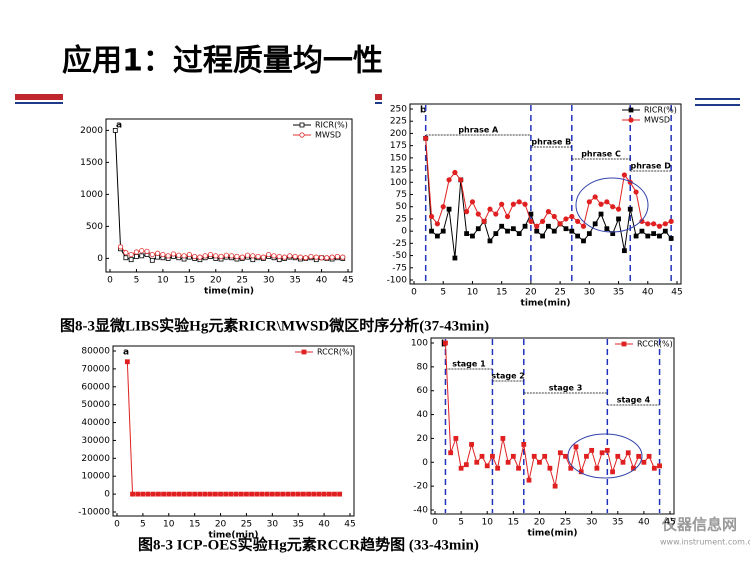 This screenshot has width=750, height=561. I want to click on y-tick-label: 225, so click(398, 122).